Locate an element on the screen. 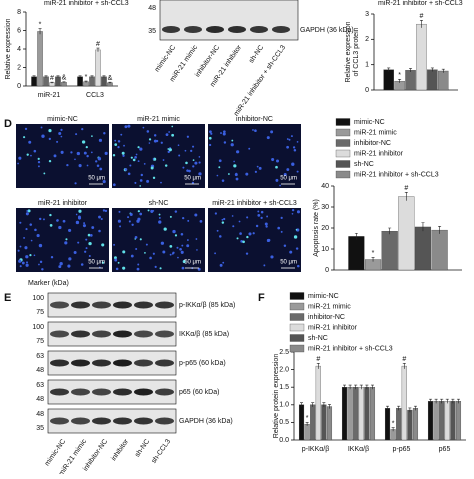  x-tick-label: miR-21 is located at coordinates (49, 95).